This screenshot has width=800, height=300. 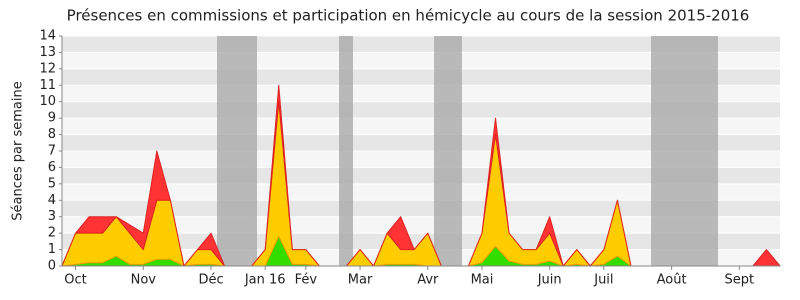 What do you see at coordinates (144, 280) in the screenshot?
I see `x-tick-label: Nov` at bounding box center [144, 280].